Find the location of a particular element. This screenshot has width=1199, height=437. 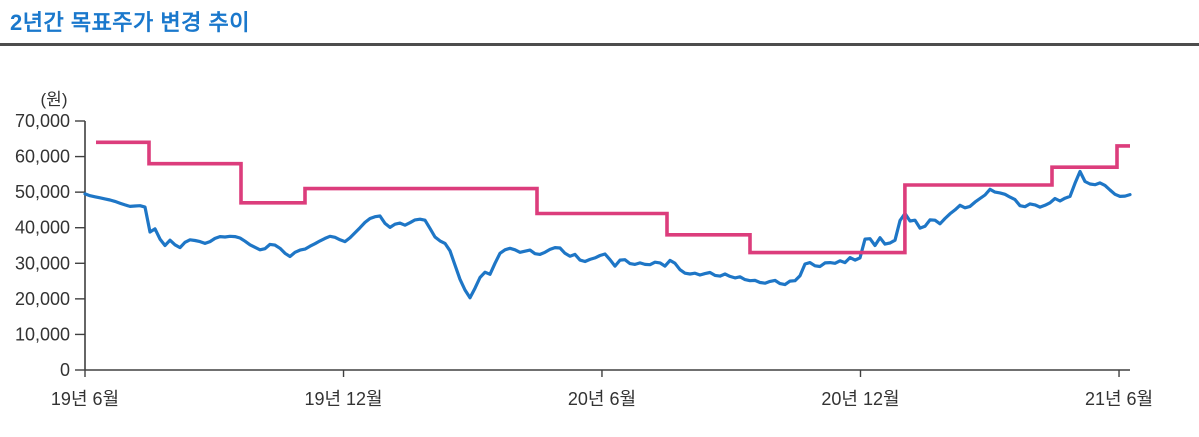

x-axis-tick-label: 19년 6월 is located at coordinates (85, 399).